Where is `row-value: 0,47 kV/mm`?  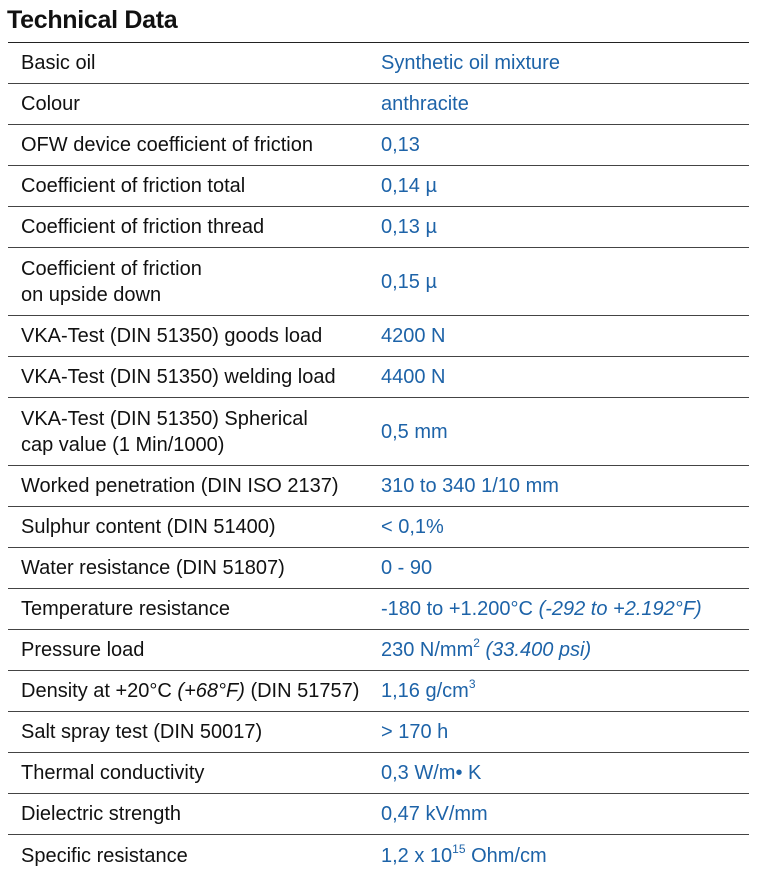
row-value: 0,47 kV/mm is located at coordinates (434, 814).